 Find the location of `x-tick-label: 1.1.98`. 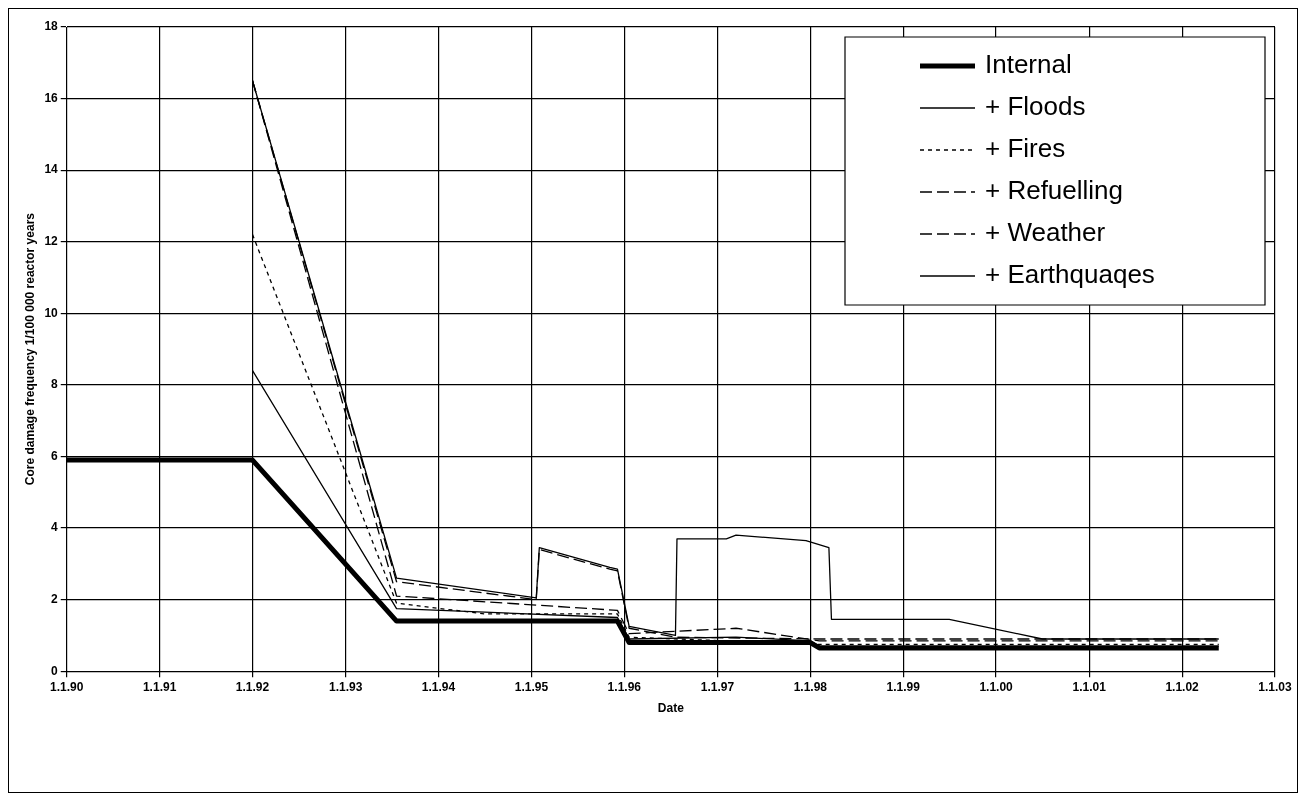

x-tick-label: 1.1.98 is located at coordinates (810, 686).